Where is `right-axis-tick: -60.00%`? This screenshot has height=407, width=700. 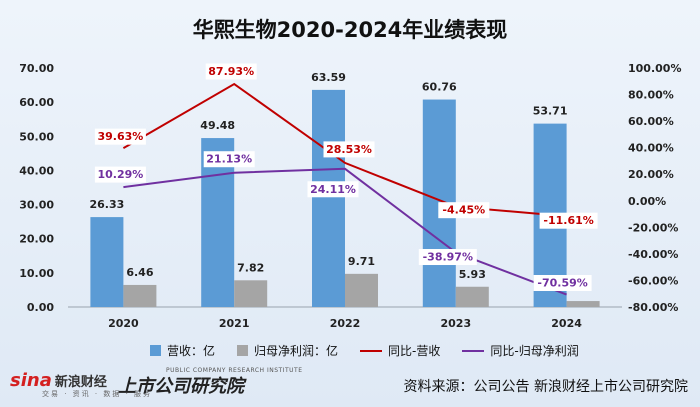
right-axis-tick: -60.00% is located at coordinates (653, 280).